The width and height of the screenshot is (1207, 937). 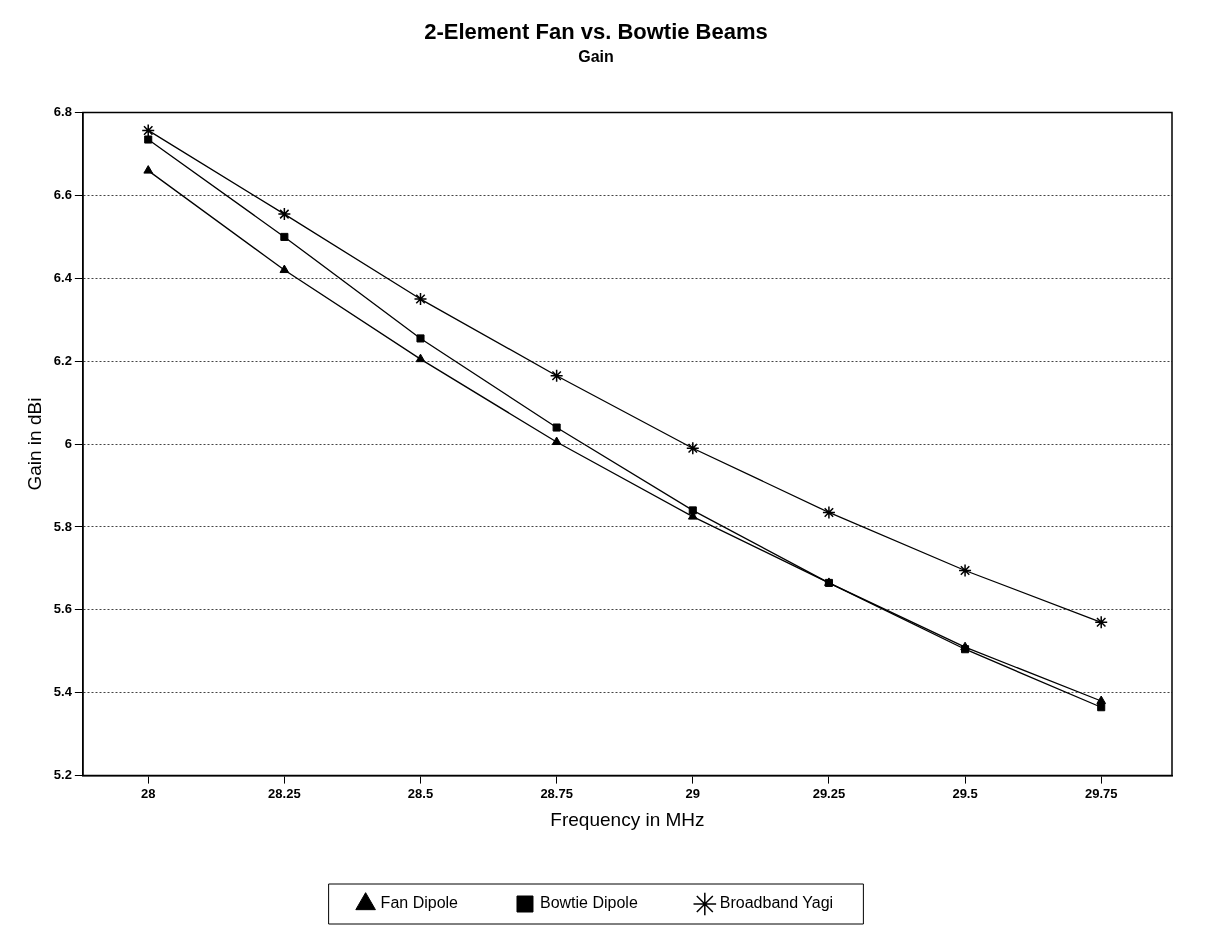 I want to click on y-tick-label: 6.4, so click(x=63, y=277).